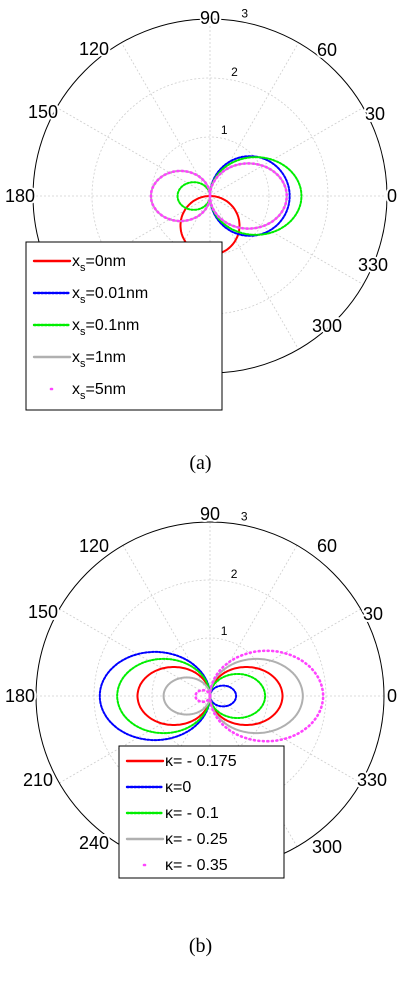 The height and width of the screenshot is (992, 401). What do you see at coordinates (94, 843) in the screenshot?
I see `angle-tick-label: 240` at bounding box center [94, 843].